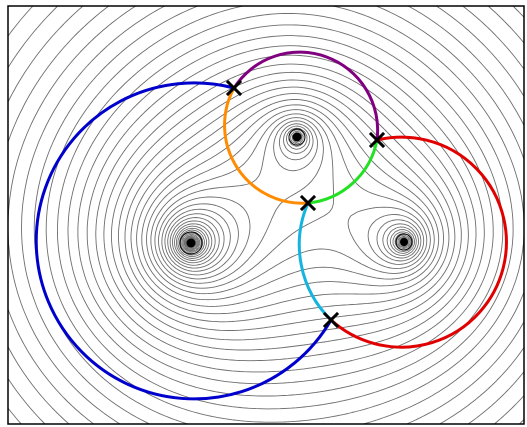  I want to click on arc-orange, so click(266, 145).